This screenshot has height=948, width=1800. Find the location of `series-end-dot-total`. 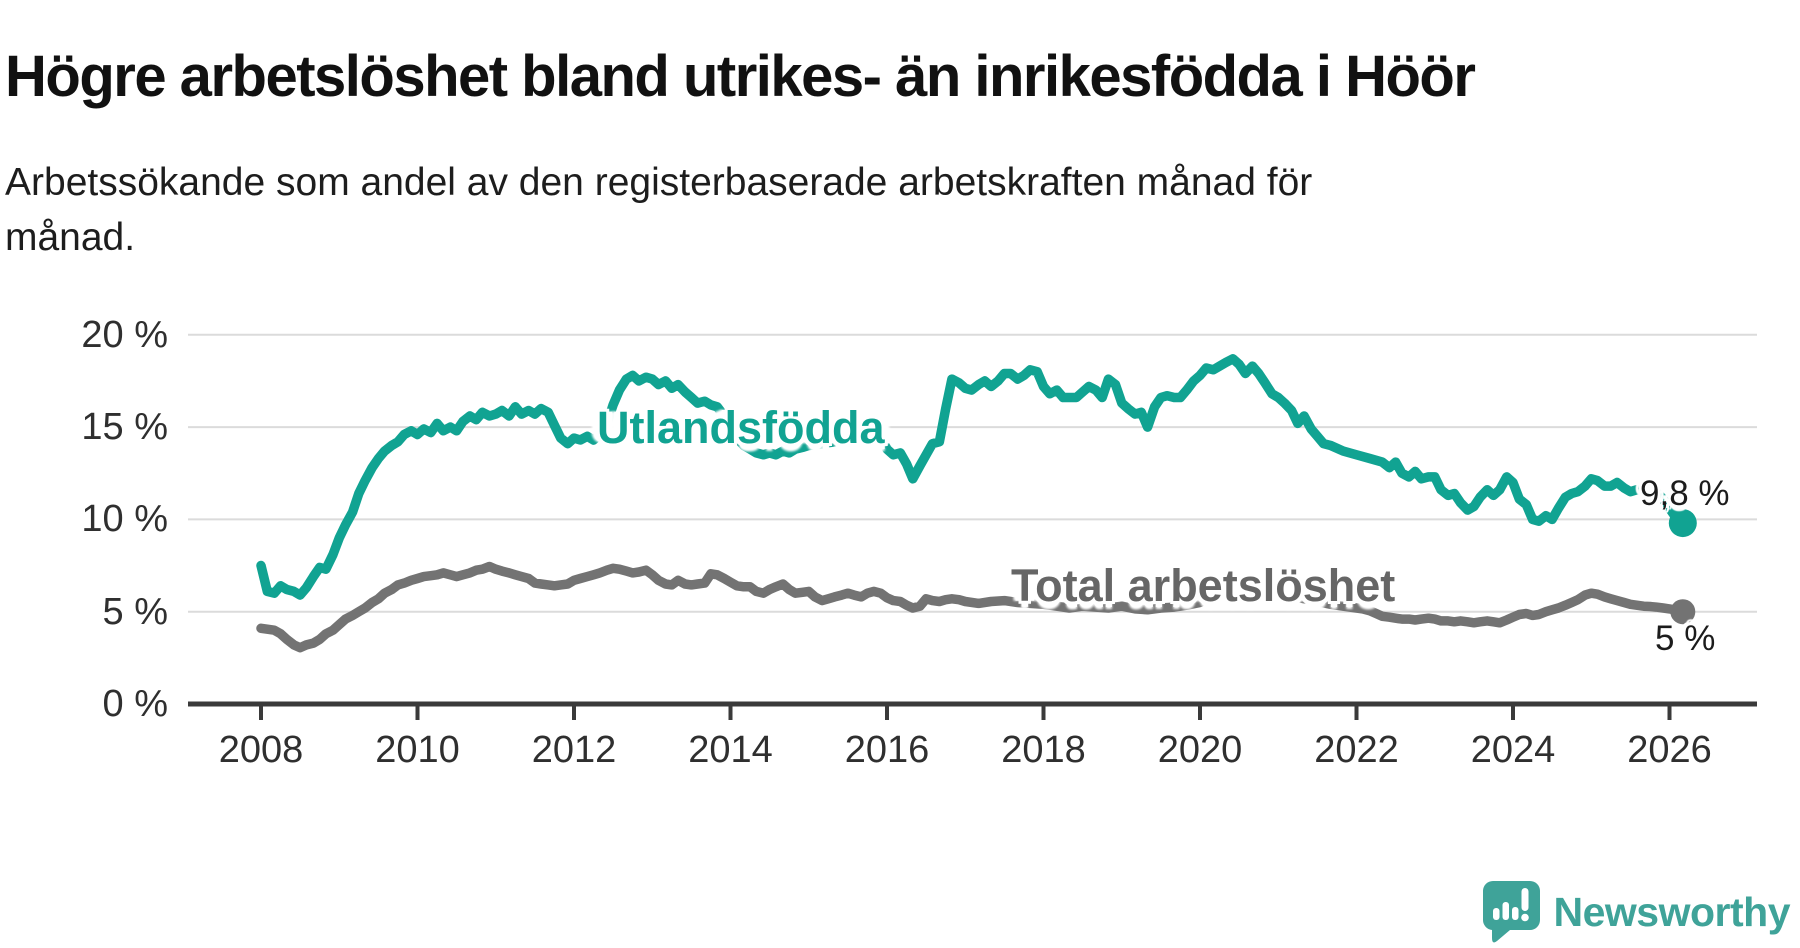

series-end-dot-total is located at coordinates (1683, 612).